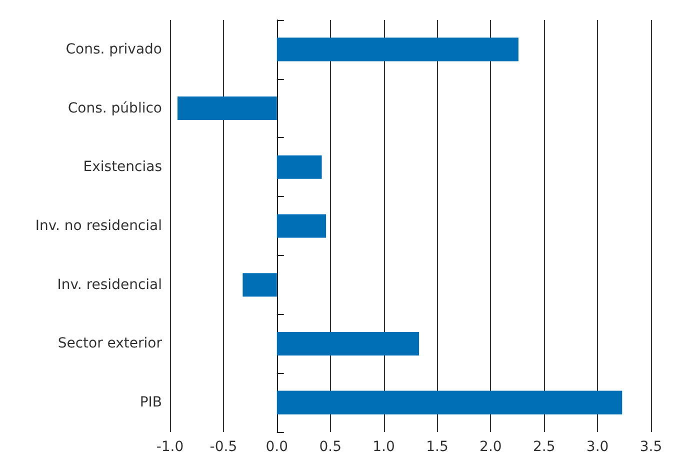 The width and height of the screenshot is (691, 472). What do you see at coordinates (330, 447) in the screenshot?
I see `x-tick-label: 0.5` at bounding box center [330, 447].